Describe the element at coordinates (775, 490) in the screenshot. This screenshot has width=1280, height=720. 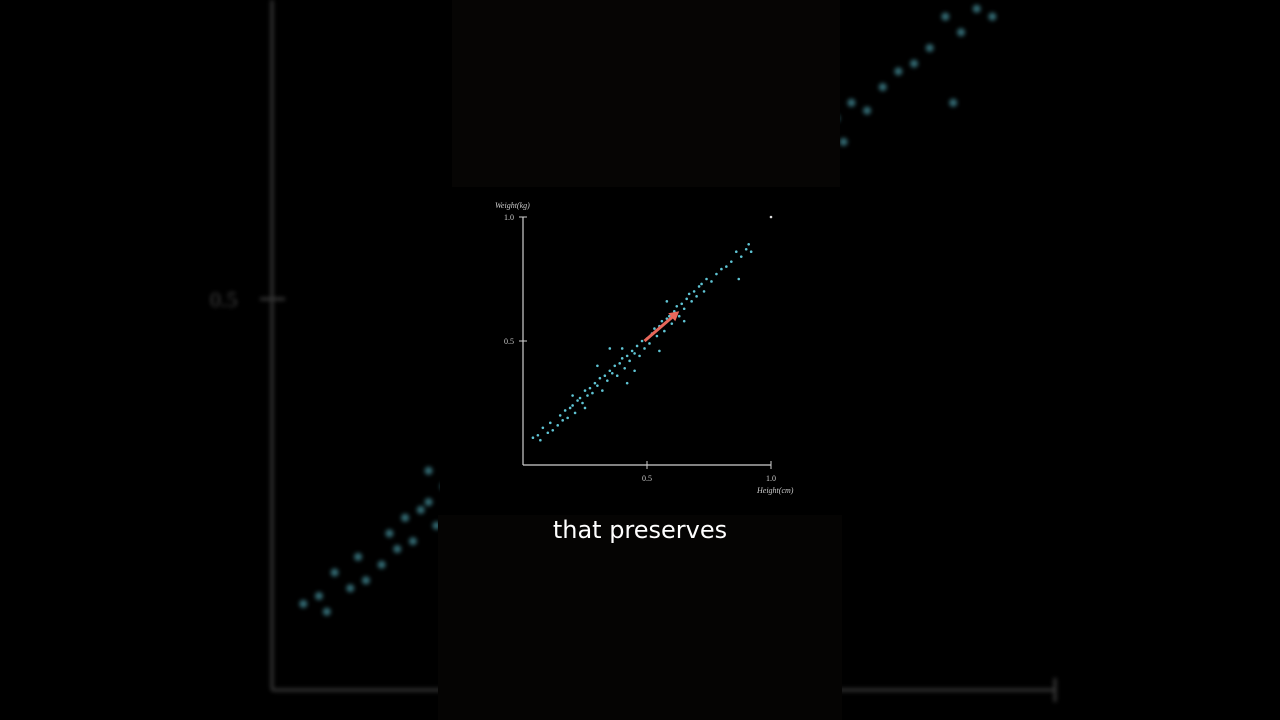
I see `x-axis-label: Height(cm)` at that location.